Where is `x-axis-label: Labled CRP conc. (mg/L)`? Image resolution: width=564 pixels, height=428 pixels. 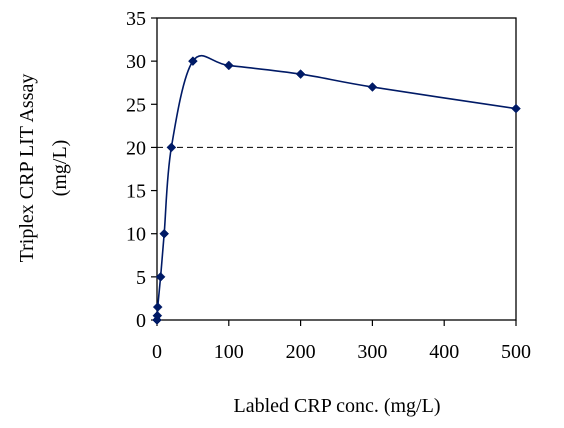
x-axis-label: Labled CRP conc. (mg/L) is located at coordinates (337, 406).